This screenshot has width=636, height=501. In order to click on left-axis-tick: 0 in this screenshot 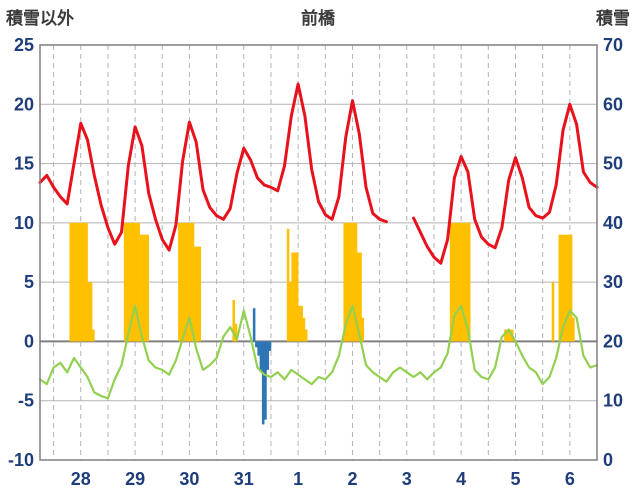, I will do `click(29, 341)`.